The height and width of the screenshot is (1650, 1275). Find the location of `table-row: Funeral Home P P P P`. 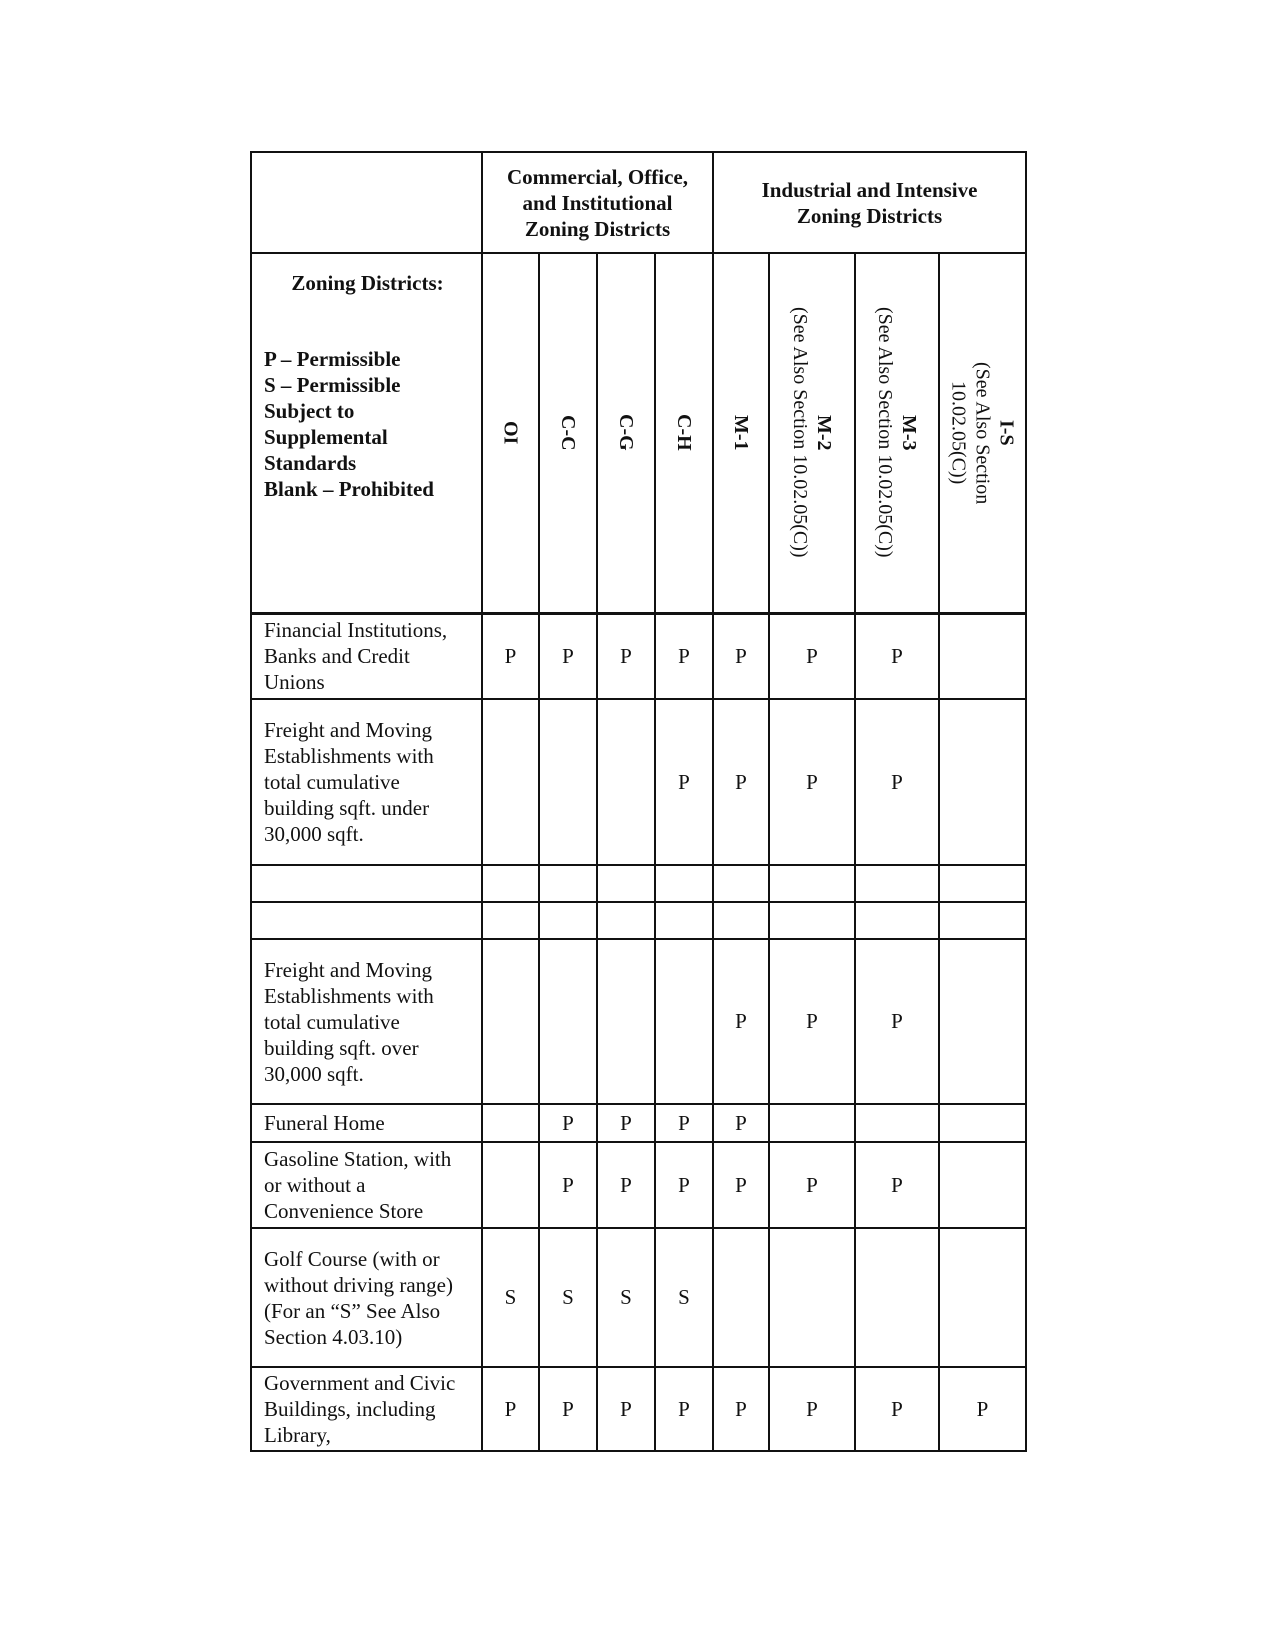

table-row: Funeral Home P P P P is located at coordinates (639, 1123).